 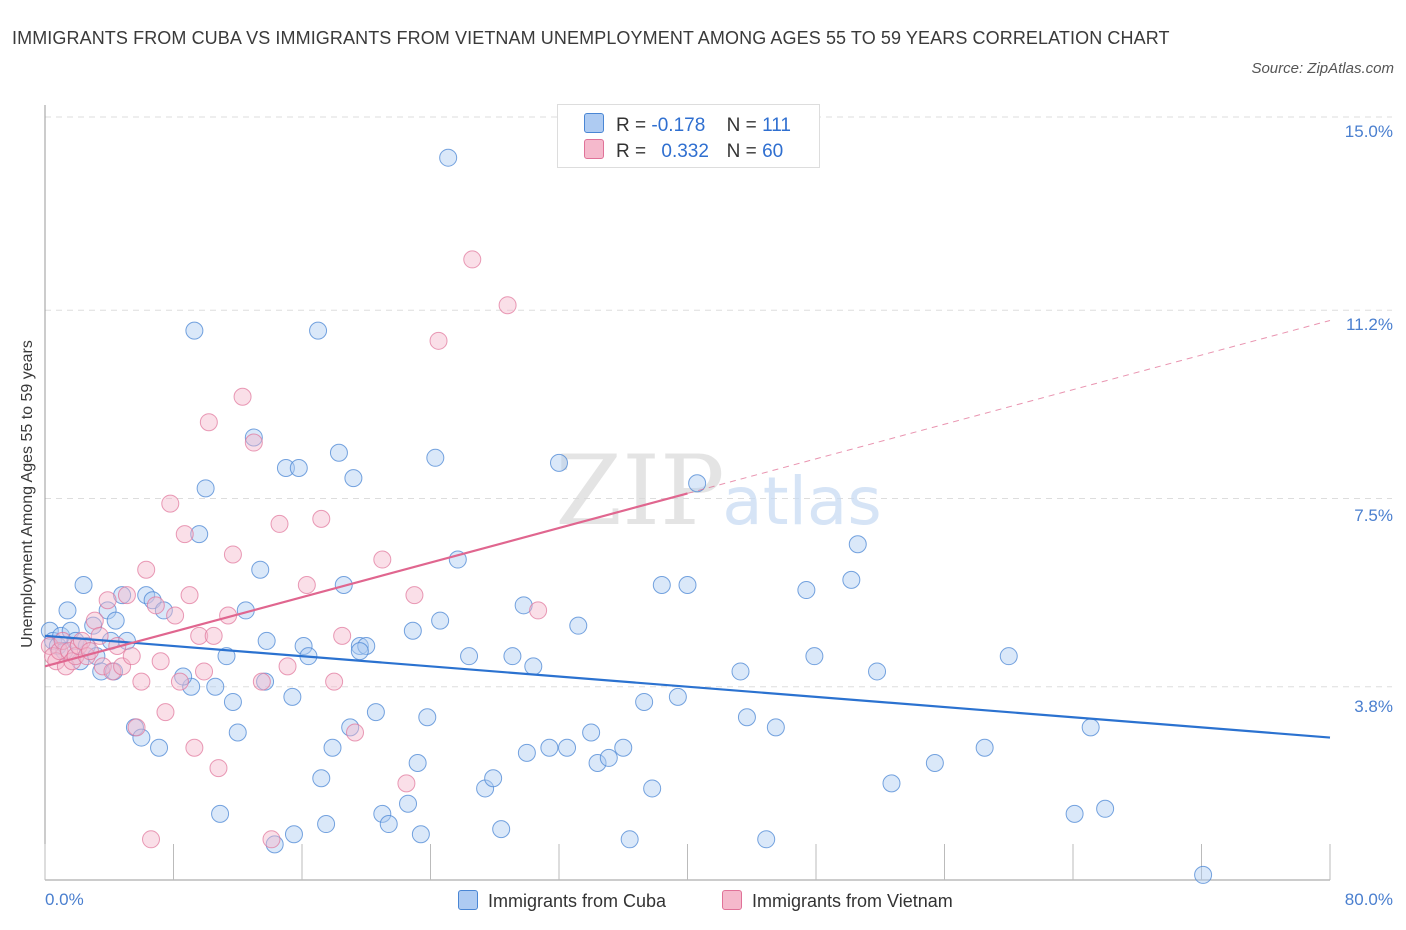 I want to click on legend-swatch-cuba, so click(x=594, y=123).